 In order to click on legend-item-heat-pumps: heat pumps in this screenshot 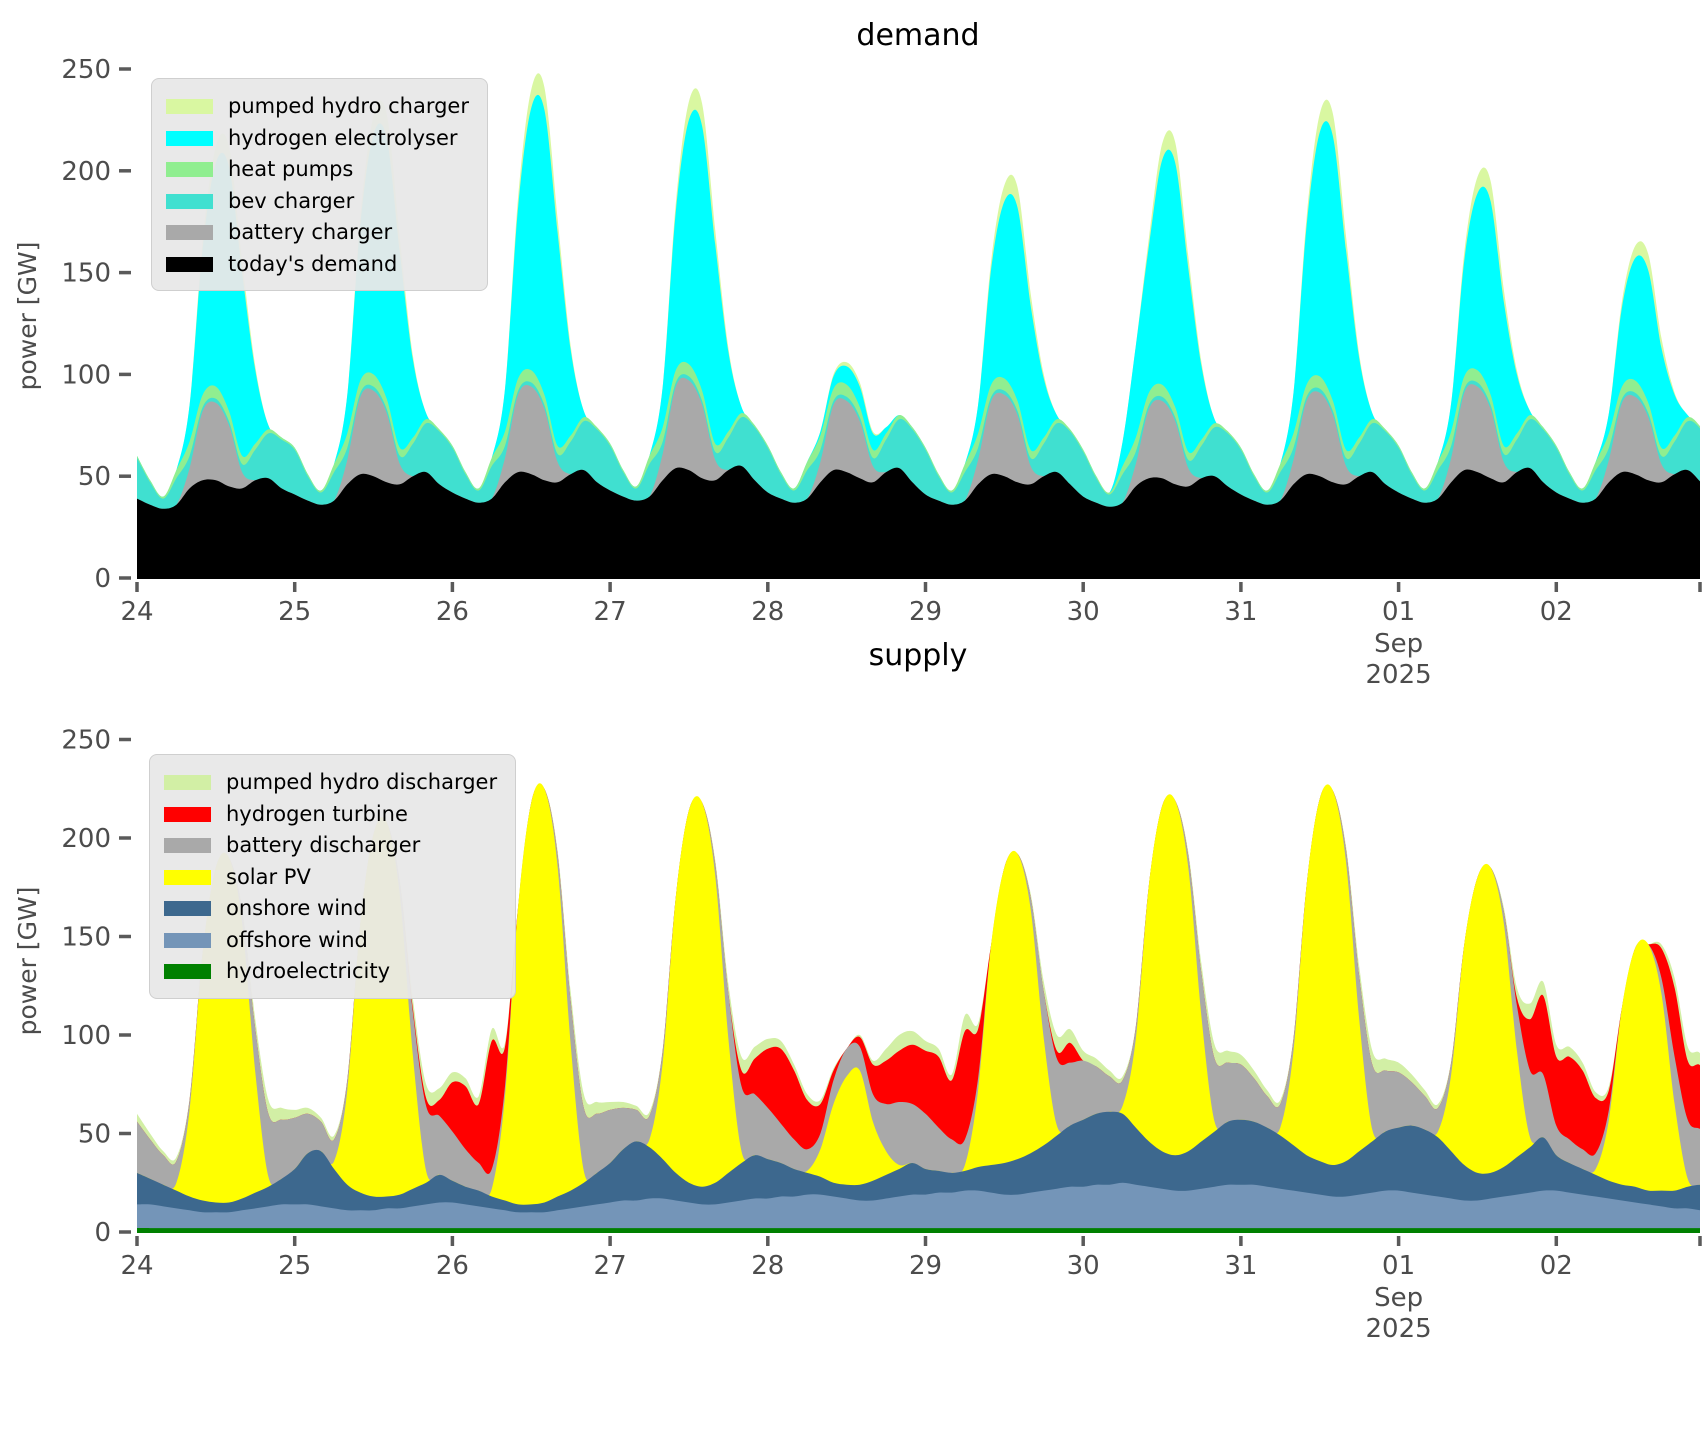, I will do `click(317, 170)`.